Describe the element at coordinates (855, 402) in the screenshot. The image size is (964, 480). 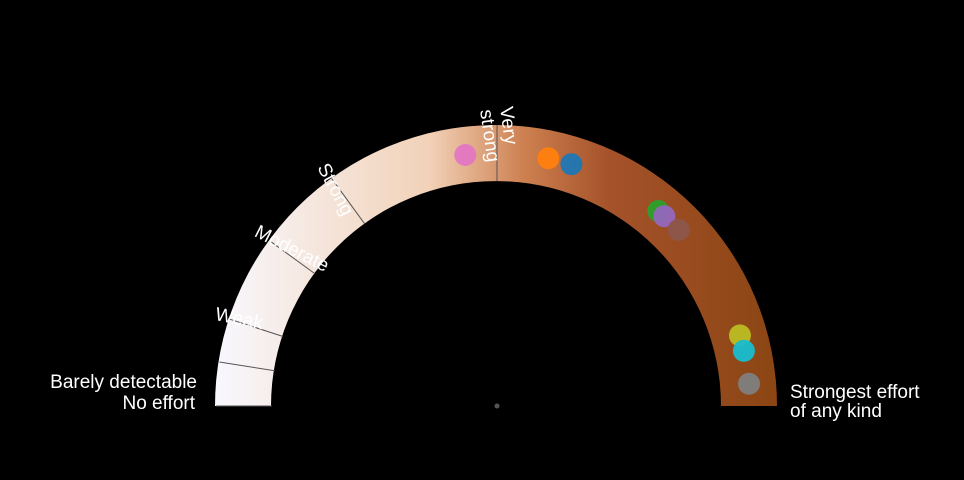
I see `label-strongest-effort-of-any-kind: Strongest effort of any kind` at that location.